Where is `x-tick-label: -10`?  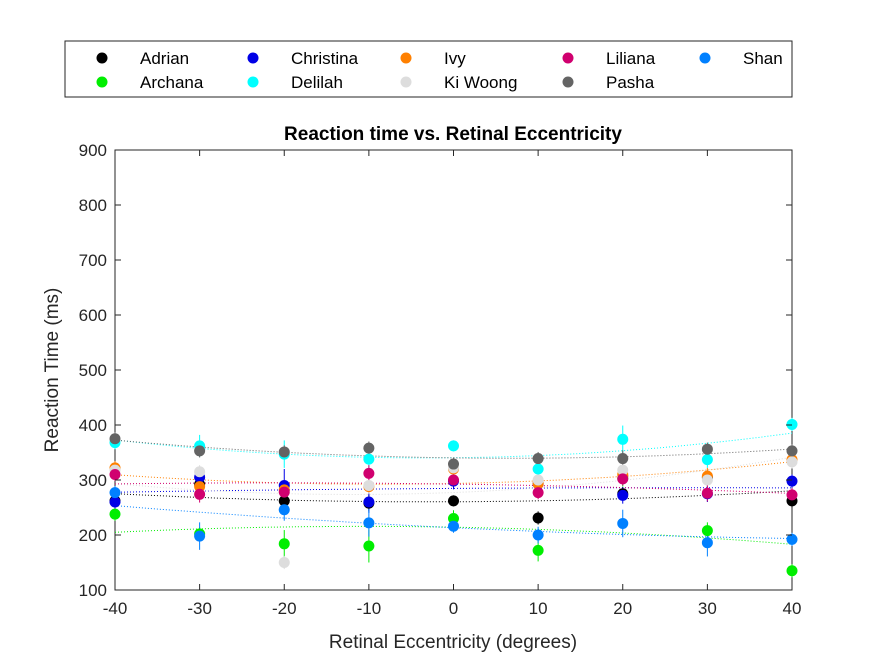 x-tick-label: -10 is located at coordinates (369, 608).